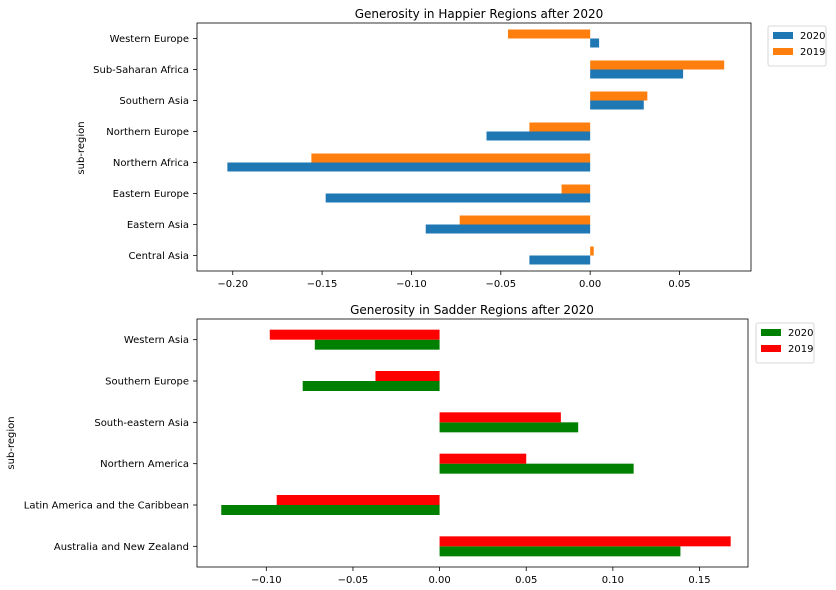 The height and width of the screenshot is (590, 836). Describe the element at coordinates (592, 251) in the screenshot. I see `bar-2019-central-asia` at that location.